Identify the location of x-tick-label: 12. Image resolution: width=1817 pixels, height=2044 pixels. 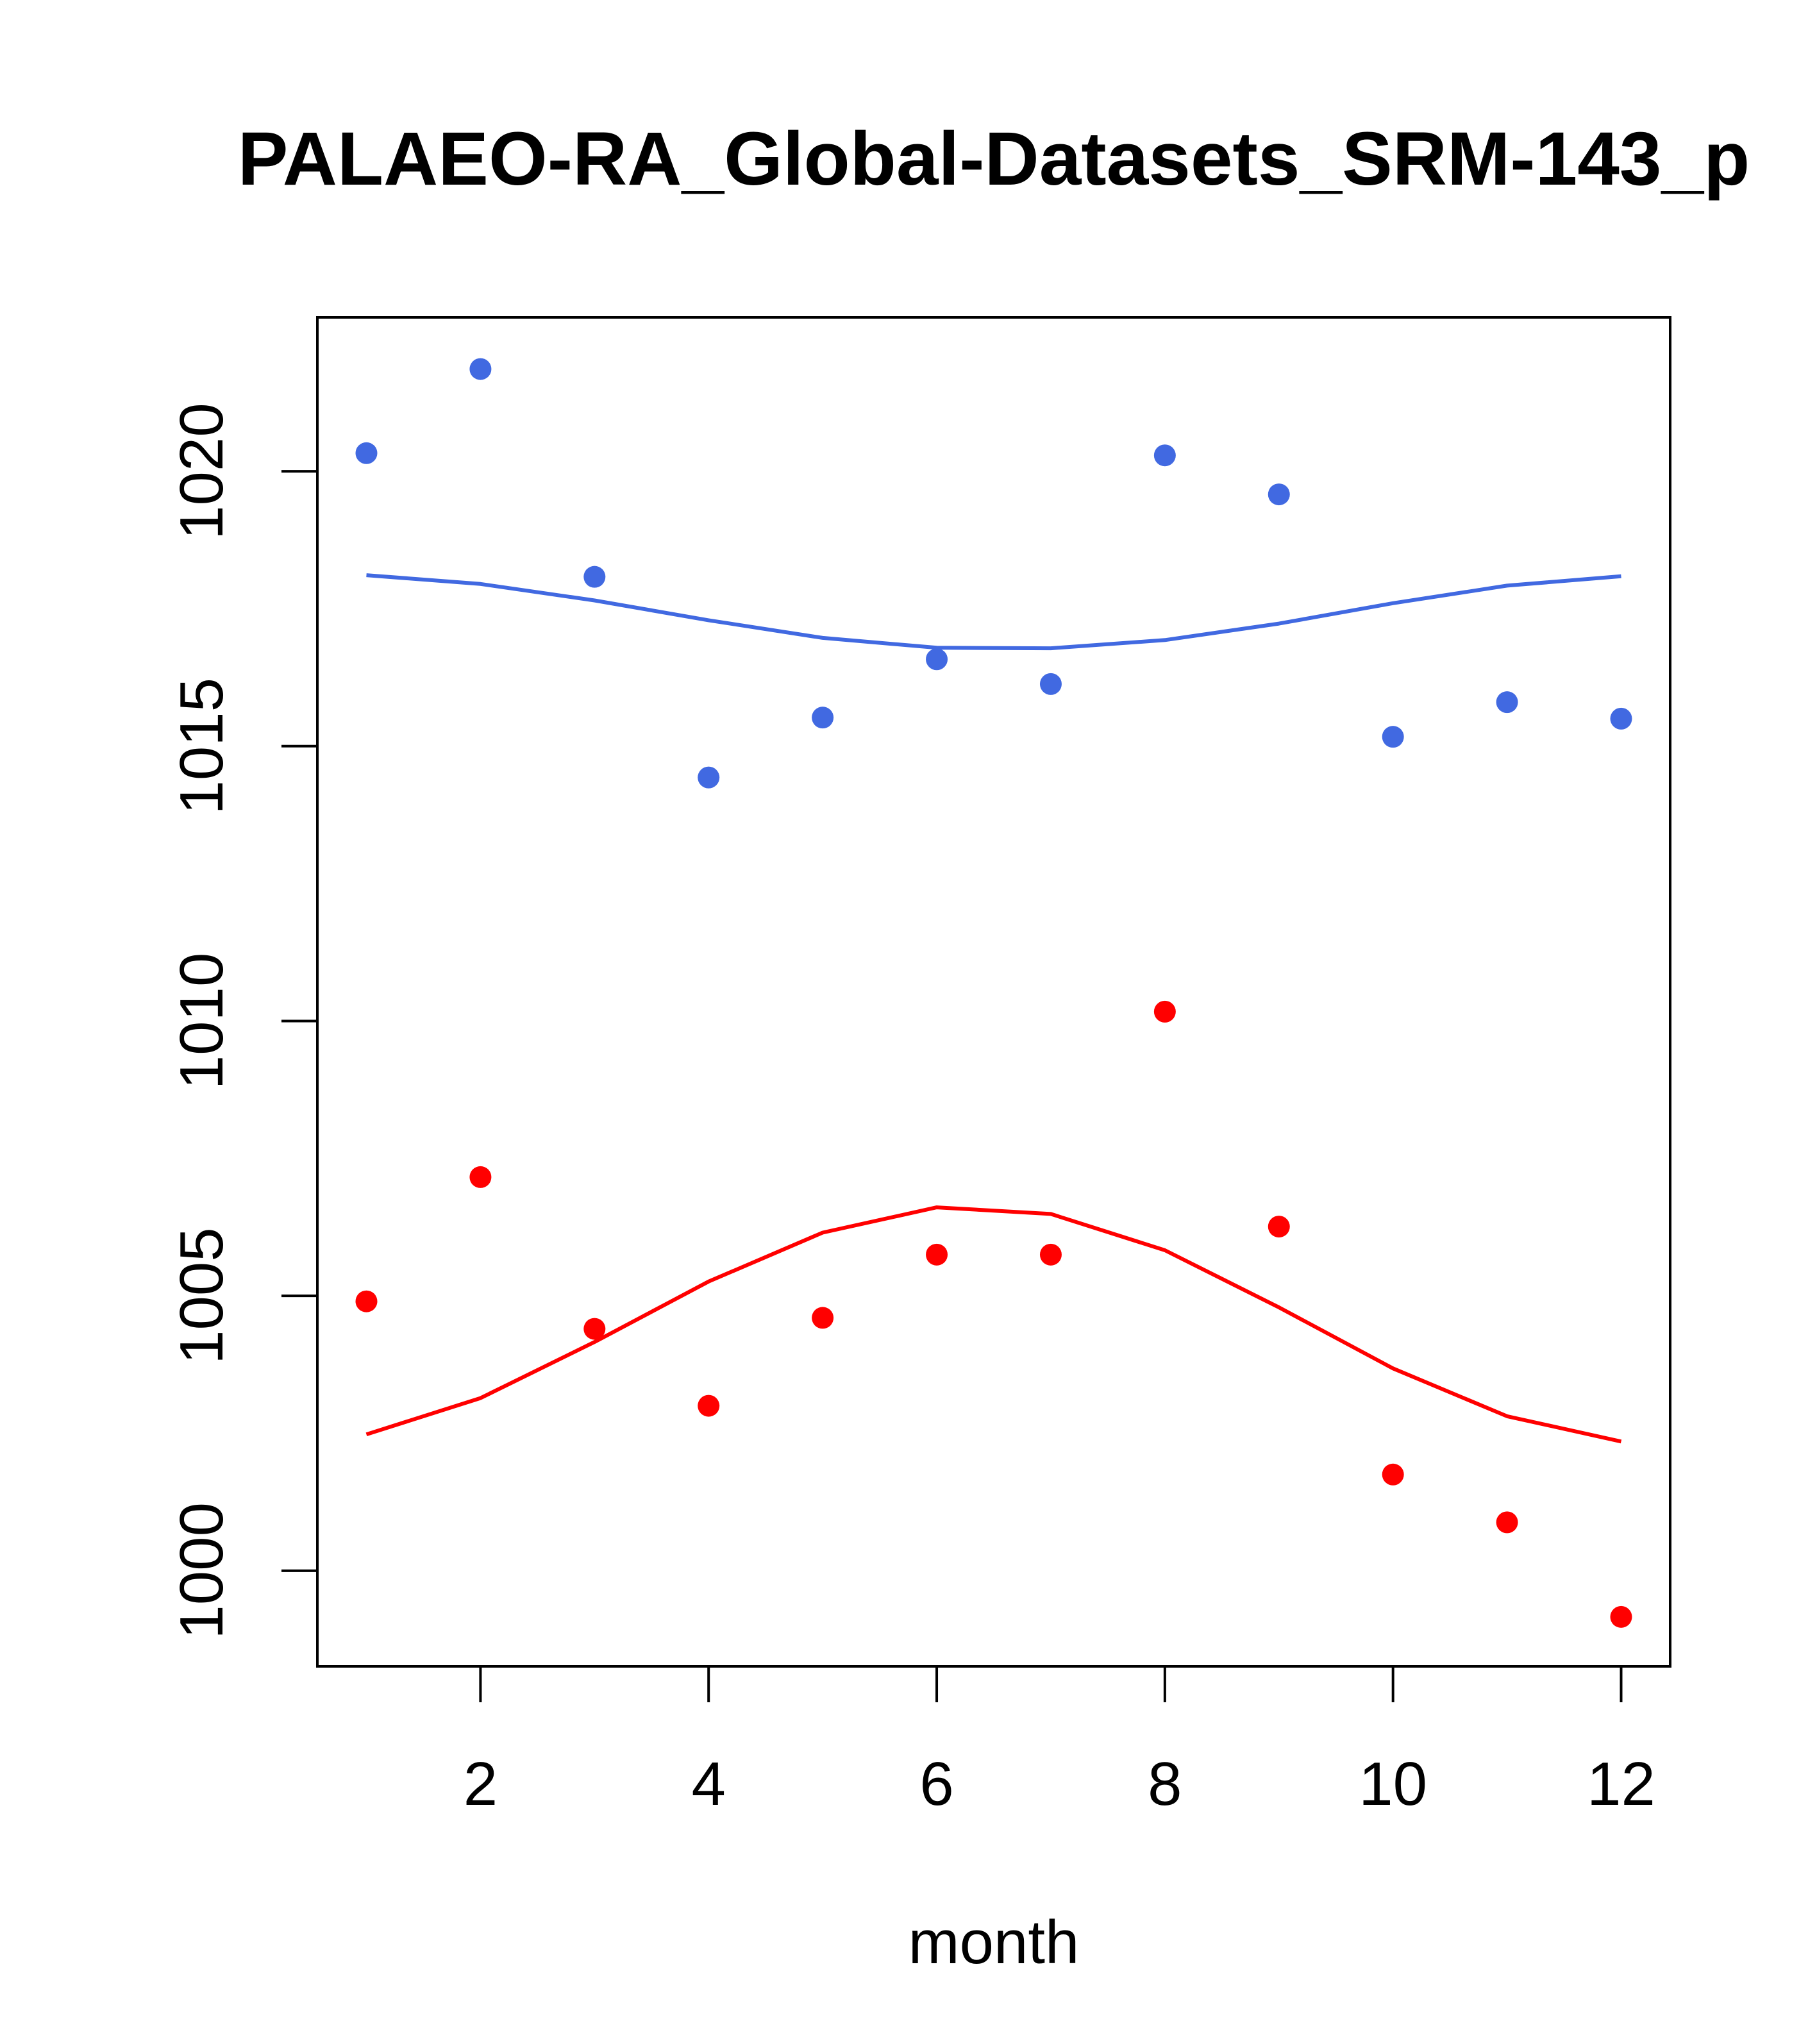
(1621, 1784).